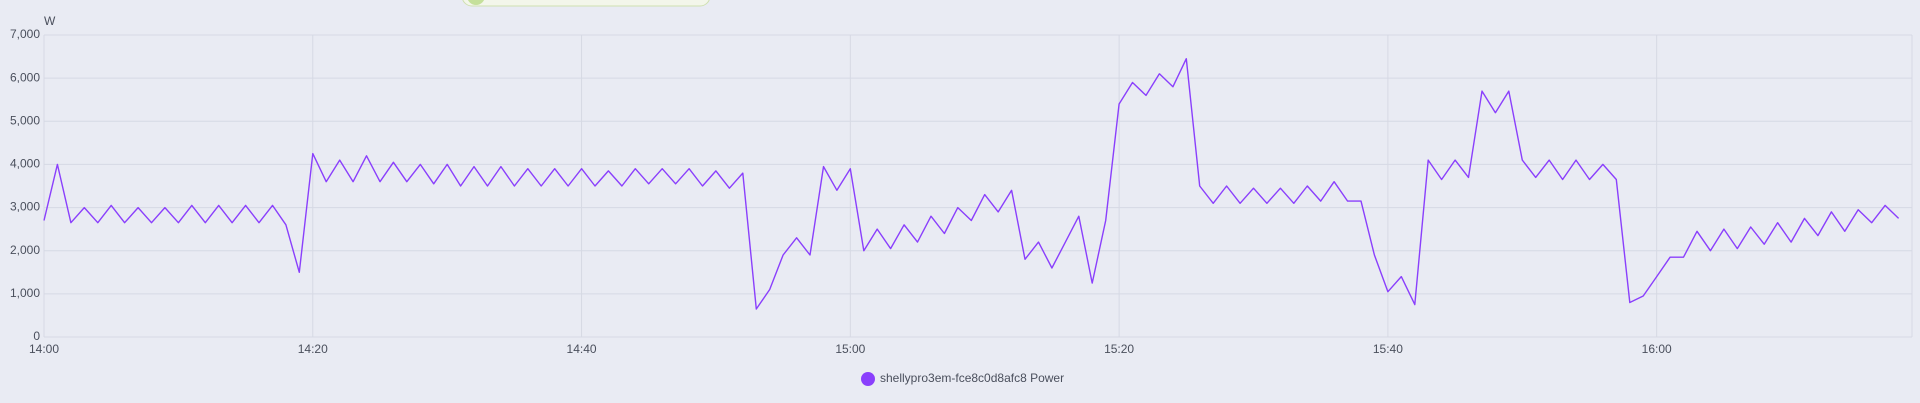 This screenshot has width=1920, height=403. I want to click on x-tick-label: 14:20, so click(313, 349).